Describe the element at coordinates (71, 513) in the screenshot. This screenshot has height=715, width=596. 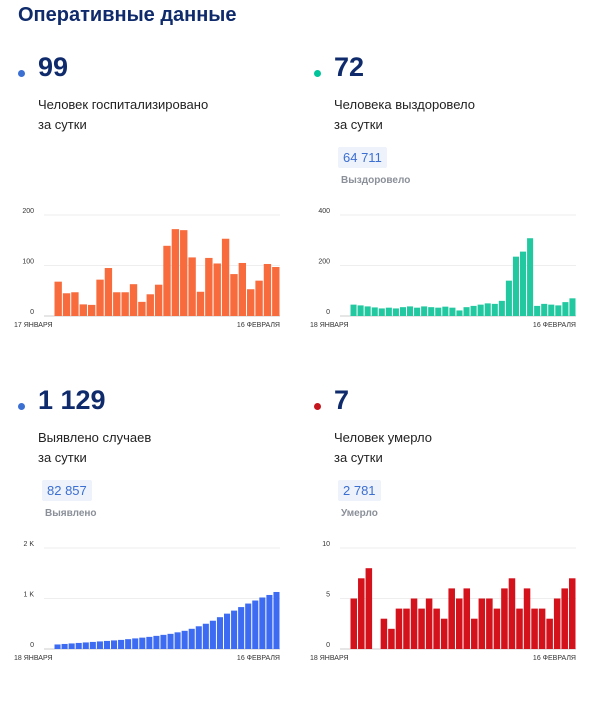
I see `total-label: Выявлено` at that location.